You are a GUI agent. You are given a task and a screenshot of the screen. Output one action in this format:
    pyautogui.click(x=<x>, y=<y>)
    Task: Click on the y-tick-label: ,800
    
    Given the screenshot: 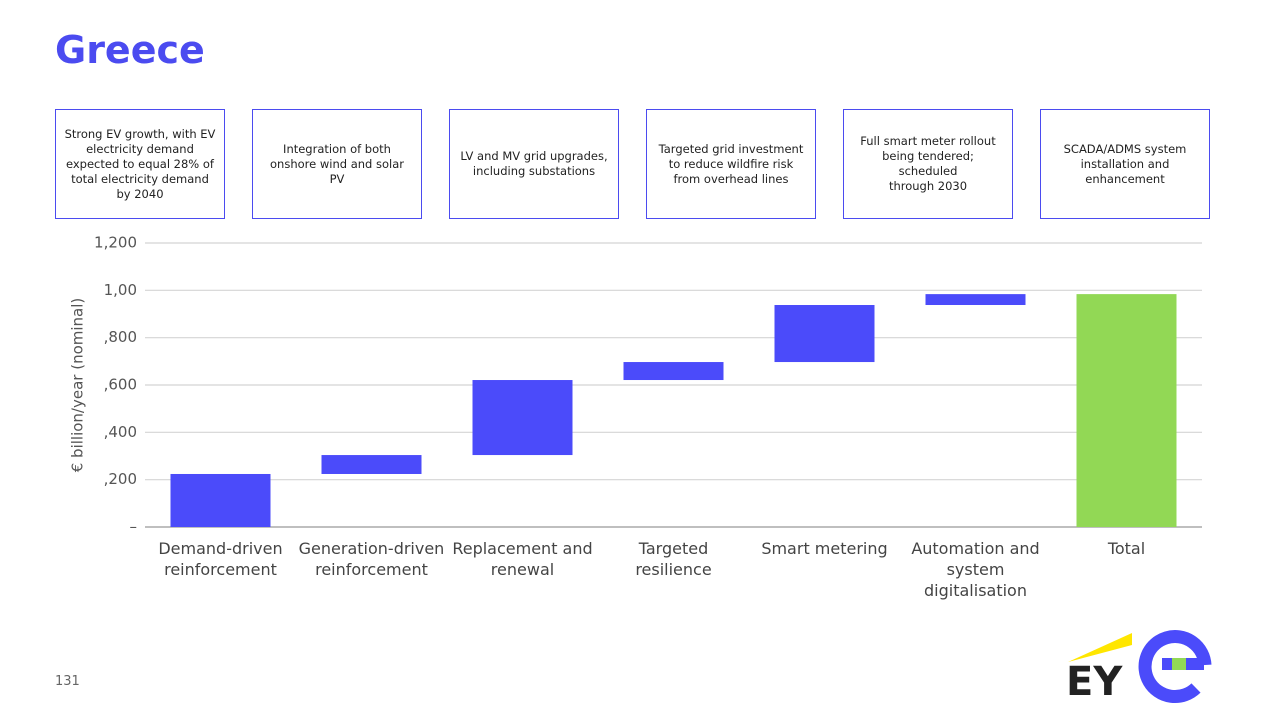 What is the action you would take?
    pyautogui.click(x=120, y=337)
    